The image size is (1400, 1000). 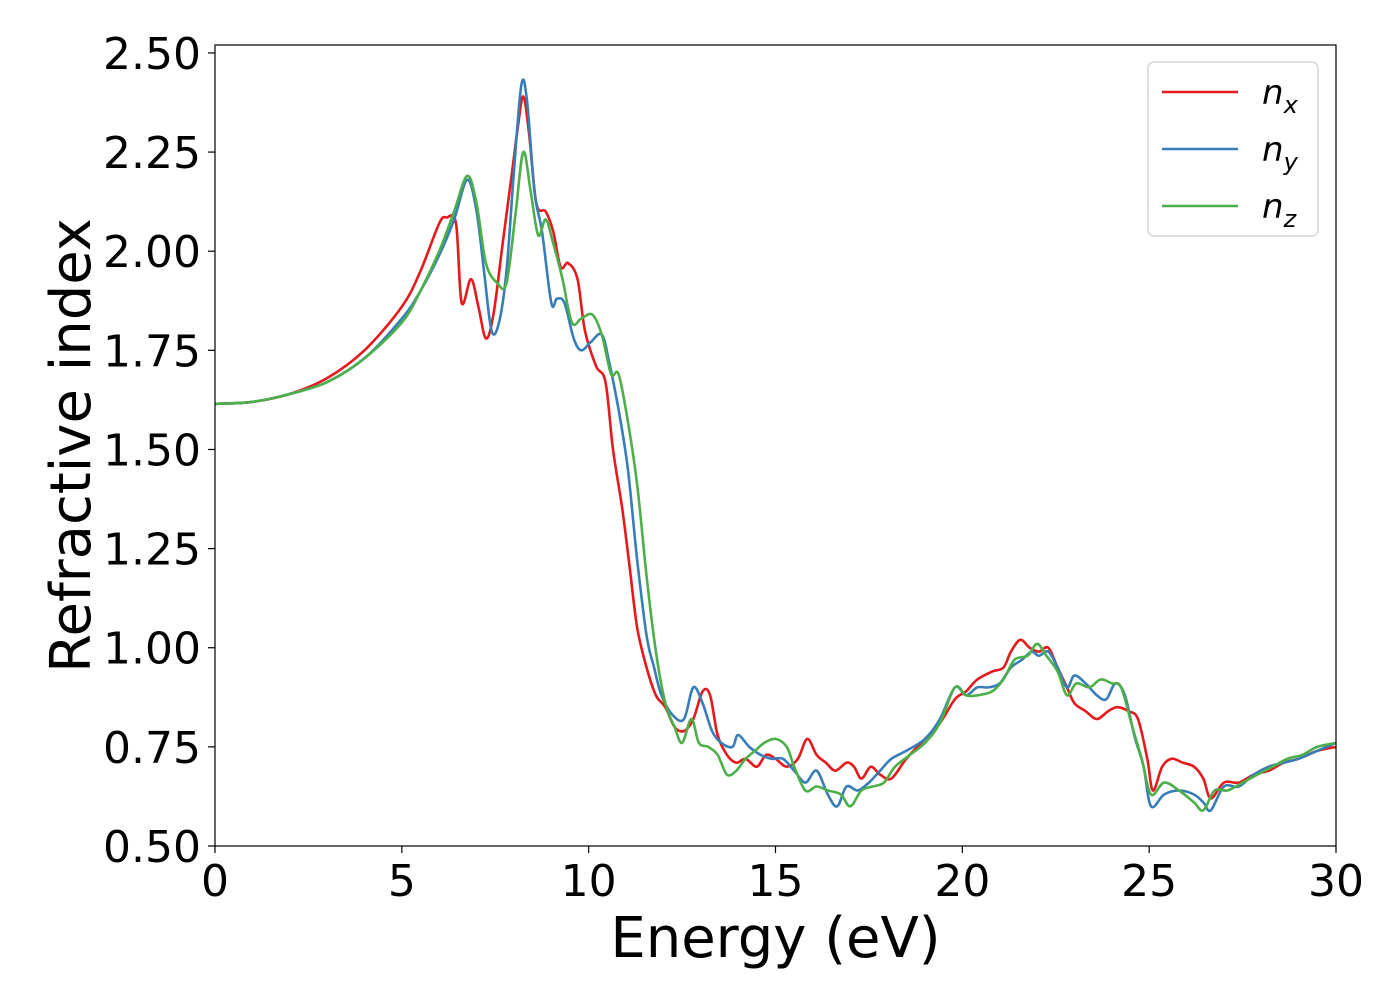 I want to click on x-tick-label: 20, so click(x=962, y=881).